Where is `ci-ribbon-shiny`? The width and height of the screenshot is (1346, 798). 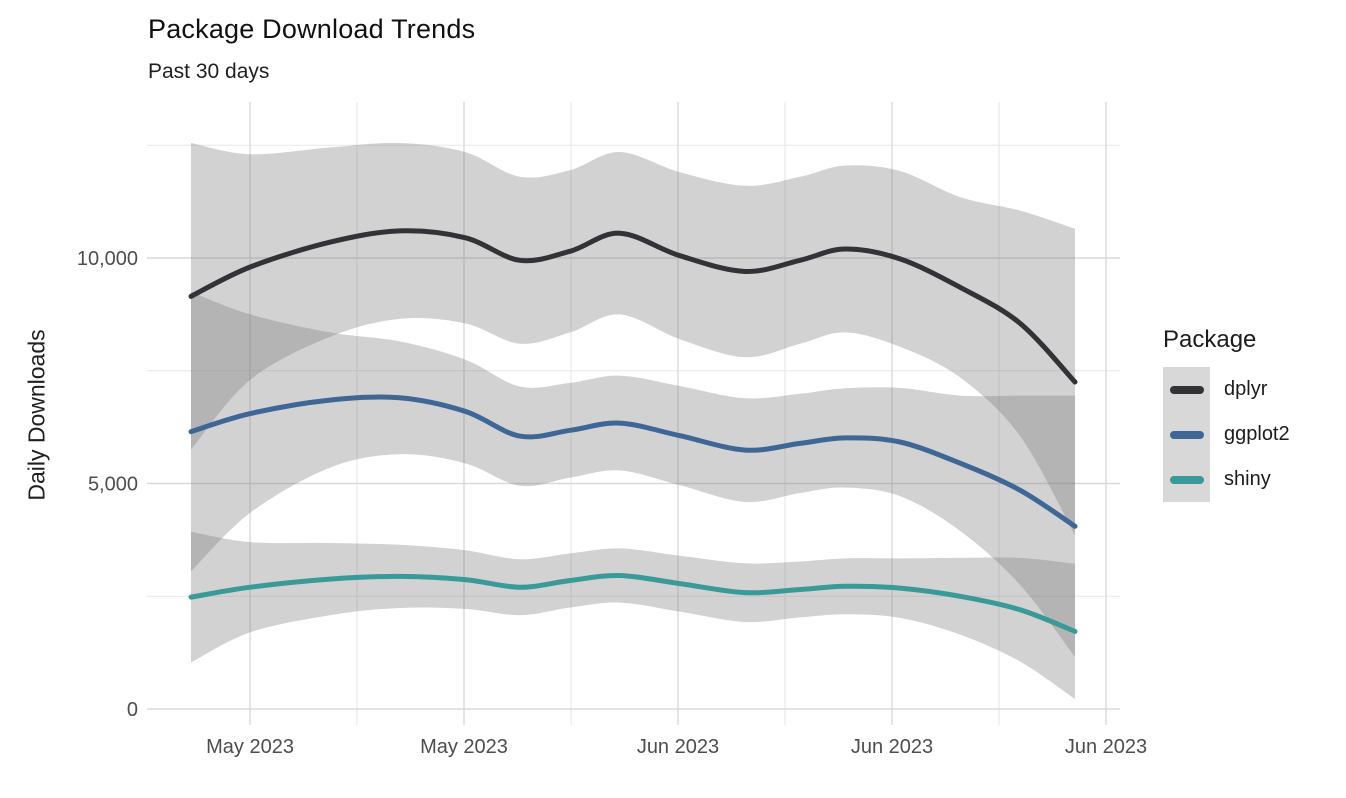 ci-ribbon-shiny is located at coordinates (633, 615).